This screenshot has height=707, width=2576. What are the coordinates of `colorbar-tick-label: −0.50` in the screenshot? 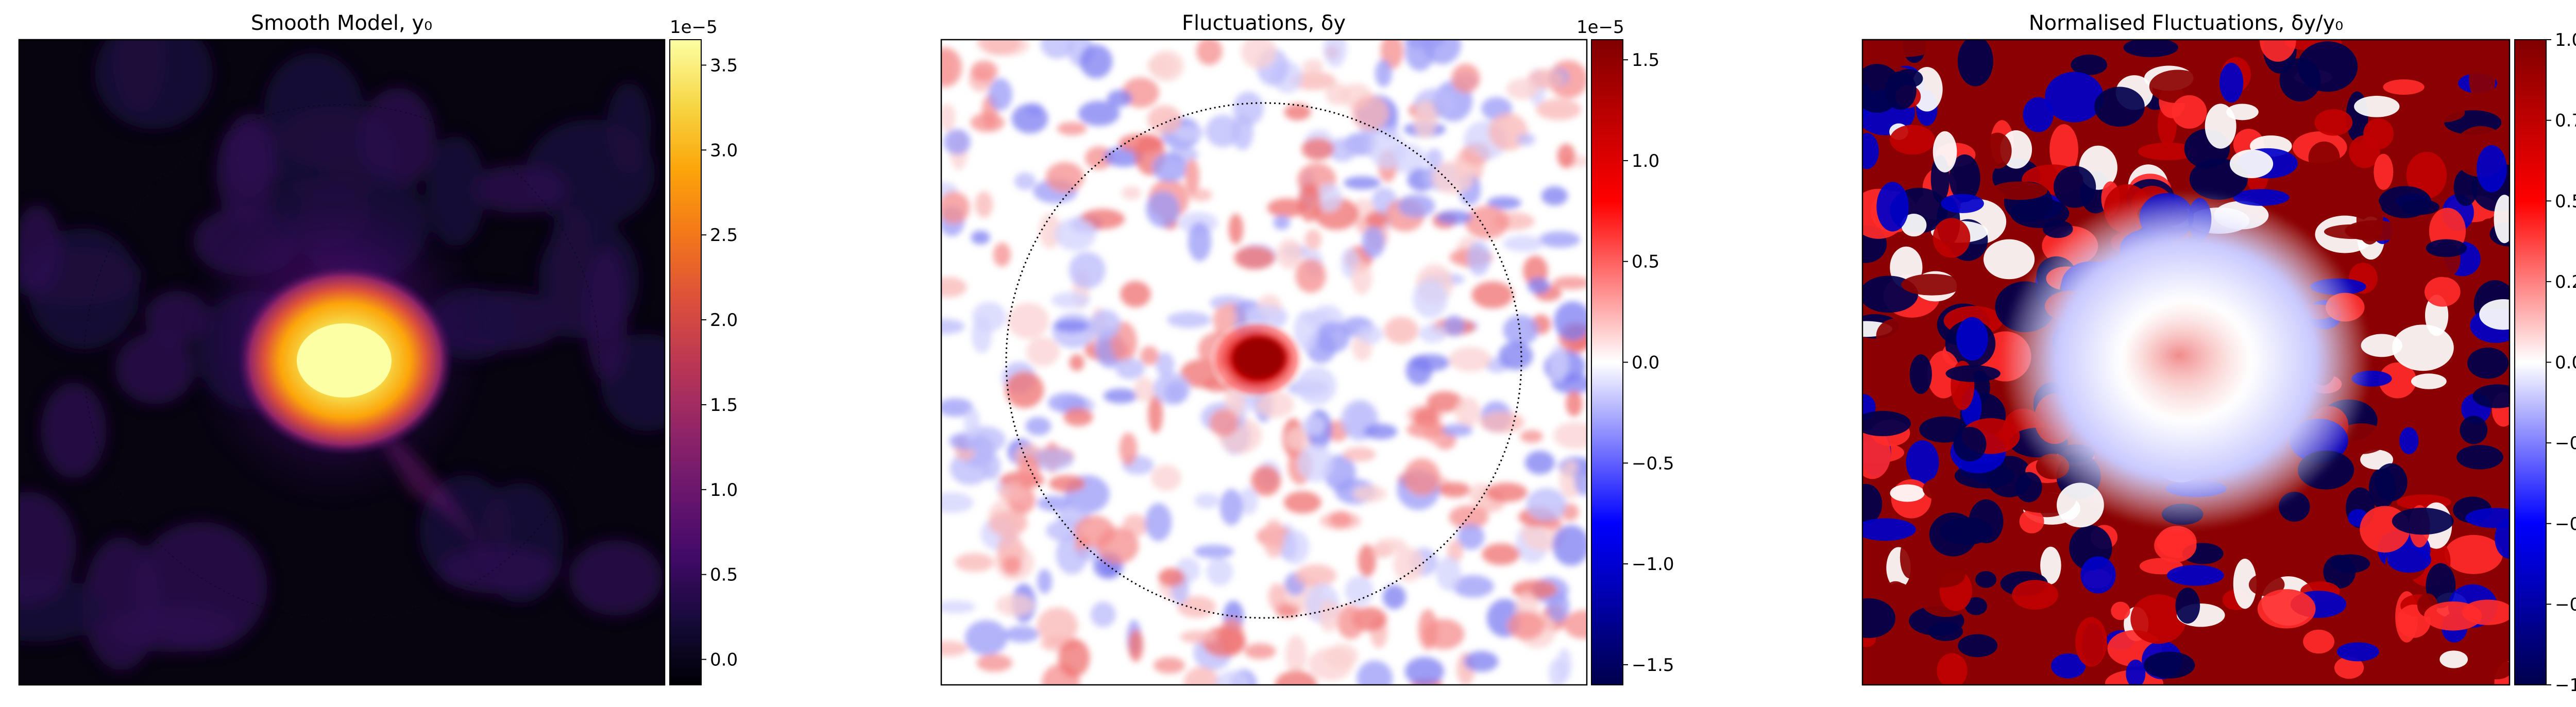 It's located at (2565, 524).